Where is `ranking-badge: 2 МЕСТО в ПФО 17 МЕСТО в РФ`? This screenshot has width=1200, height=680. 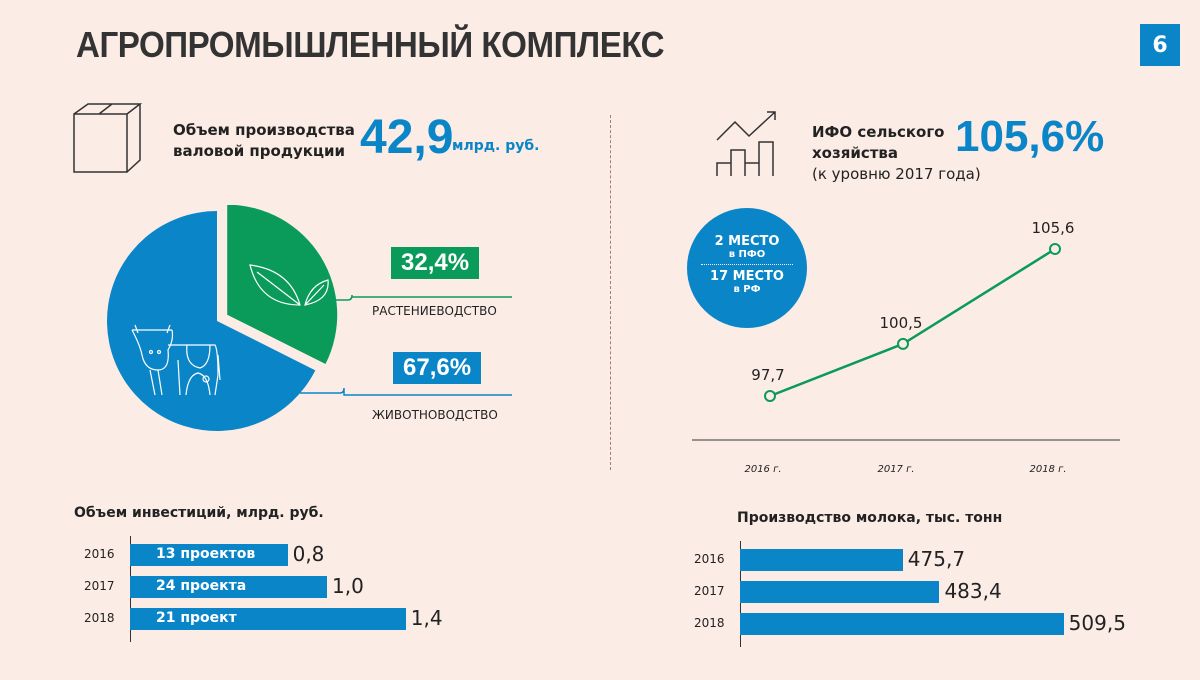 ranking-badge: 2 МЕСТО в ПФО 17 МЕСТО в РФ is located at coordinates (747, 268).